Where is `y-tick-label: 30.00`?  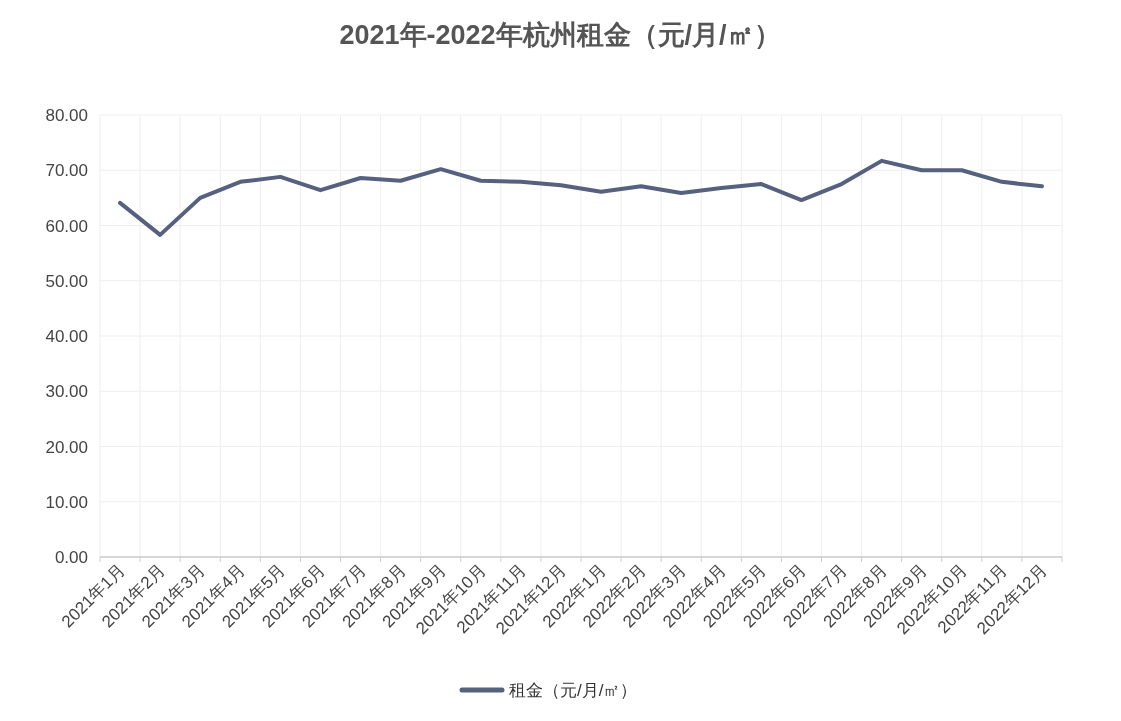
y-tick-label: 30.00 is located at coordinates (66, 392).